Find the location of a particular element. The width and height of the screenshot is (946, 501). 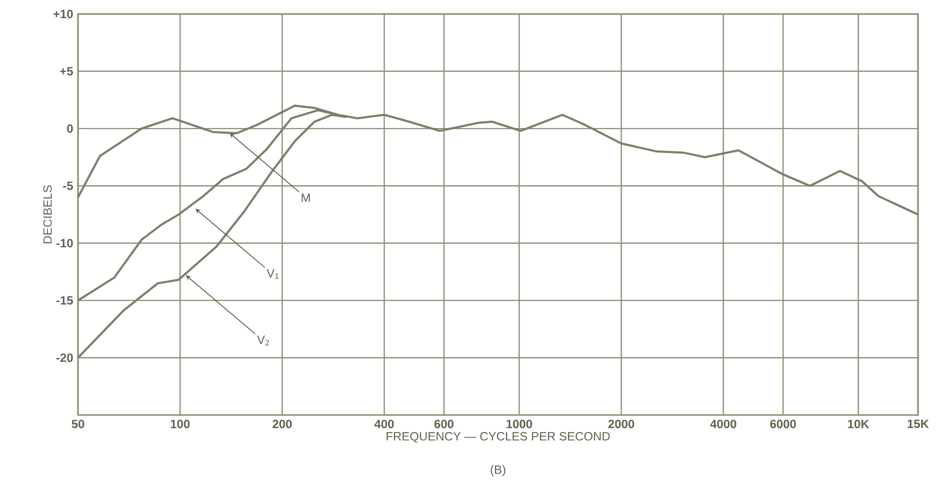

y-tick-label: -20 is located at coordinates (64, 357).